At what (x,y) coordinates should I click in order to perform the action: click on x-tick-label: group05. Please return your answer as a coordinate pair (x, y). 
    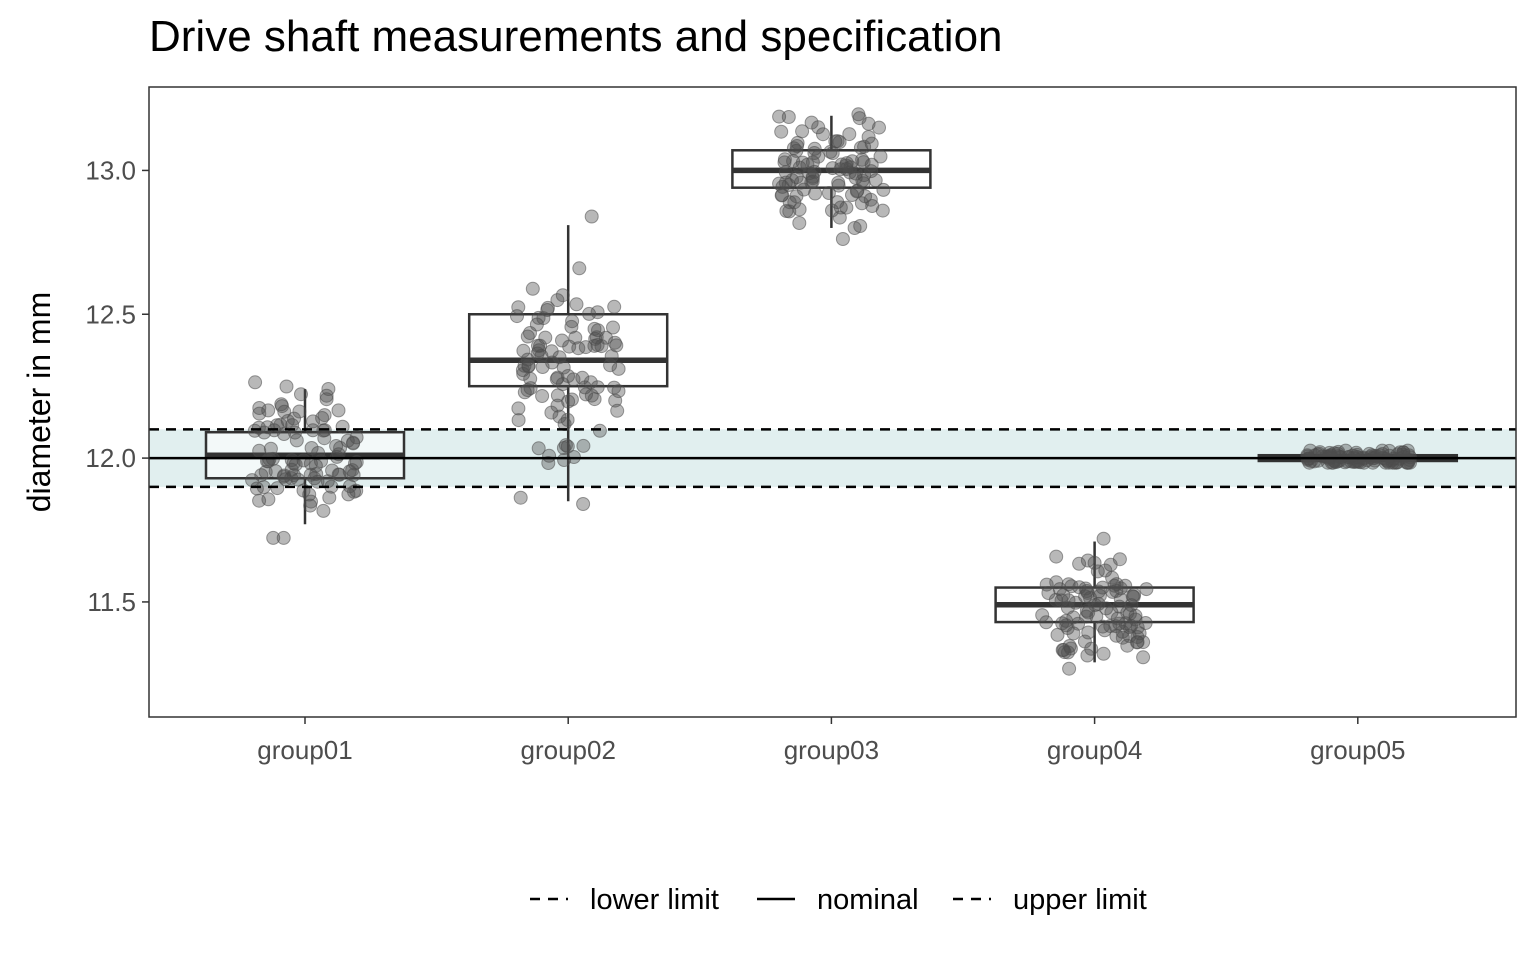
    Looking at the image, I should click on (1357, 750).